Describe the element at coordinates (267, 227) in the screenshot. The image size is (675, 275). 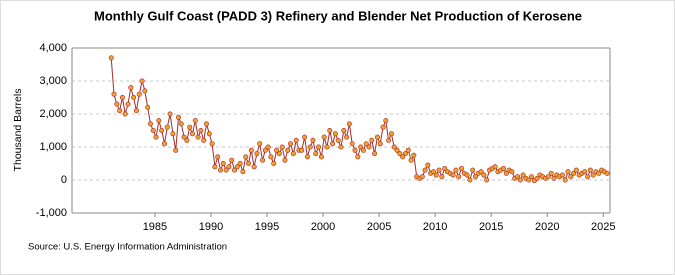
I see `x-tick-label: 1995` at that location.